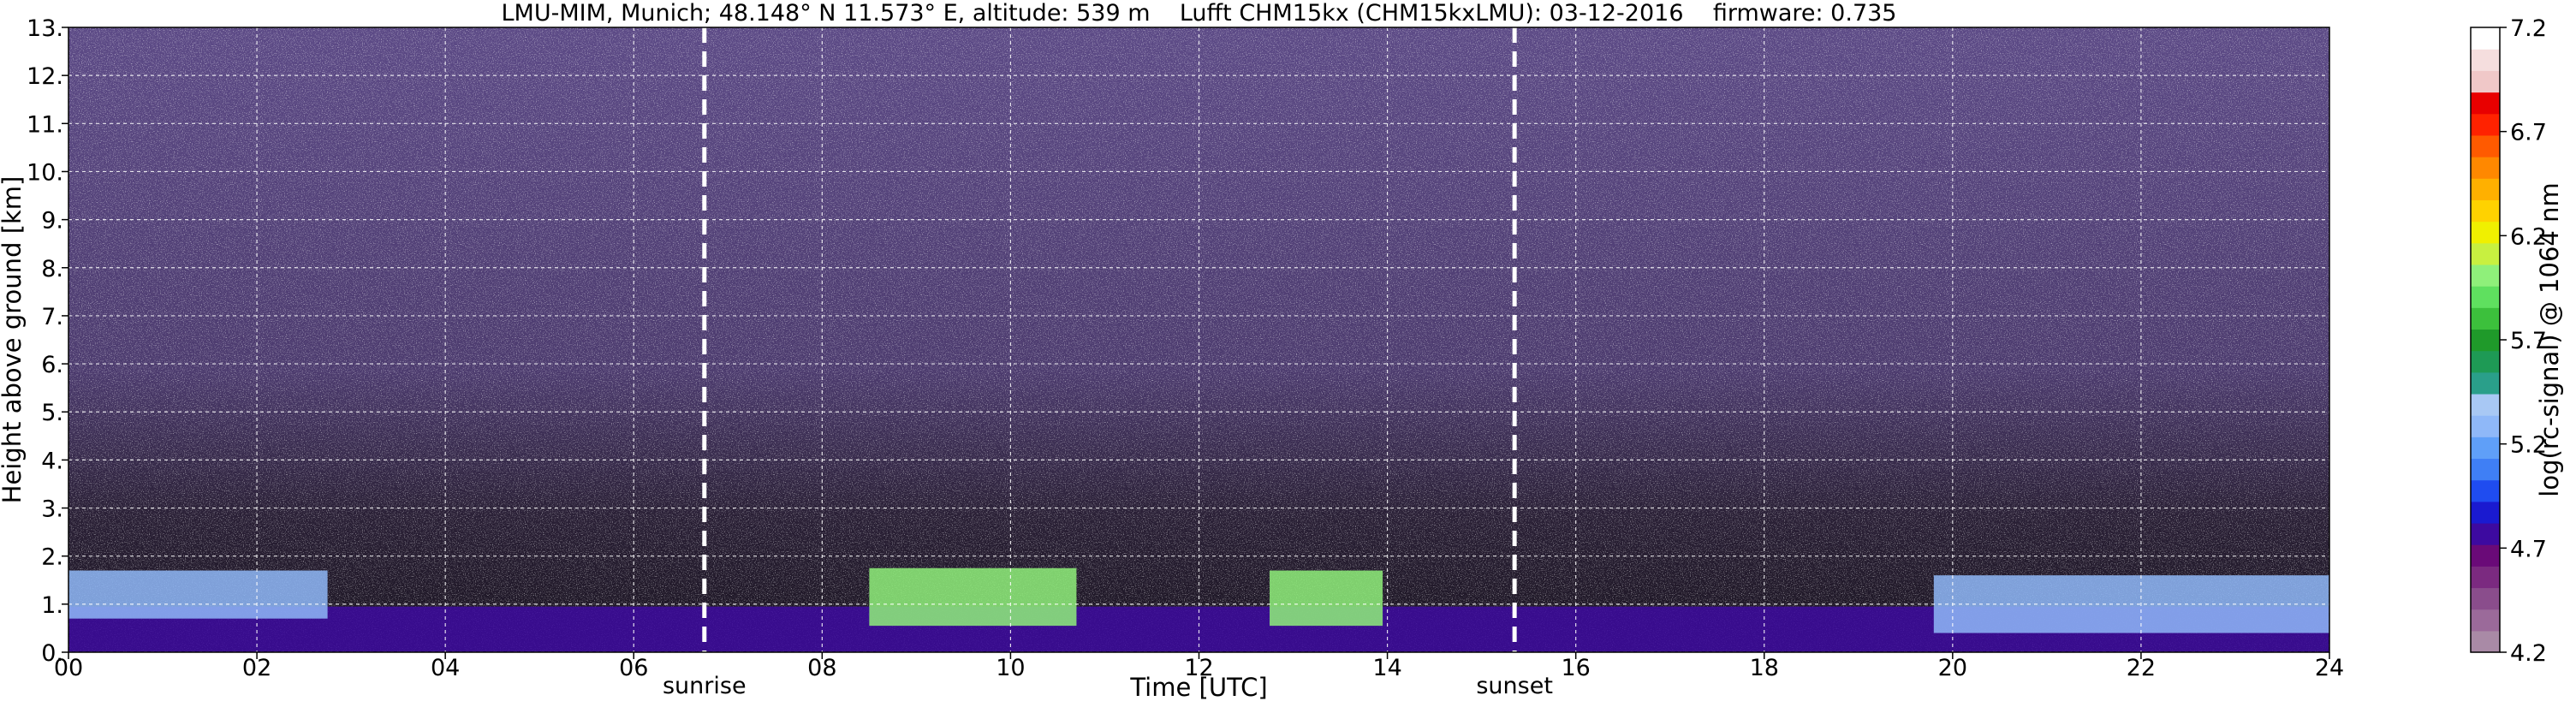 The height and width of the screenshot is (707, 2576). Describe the element at coordinates (2529, 236) in the screenshot. I see `colorbar-tick-label: 6.2` at that location.